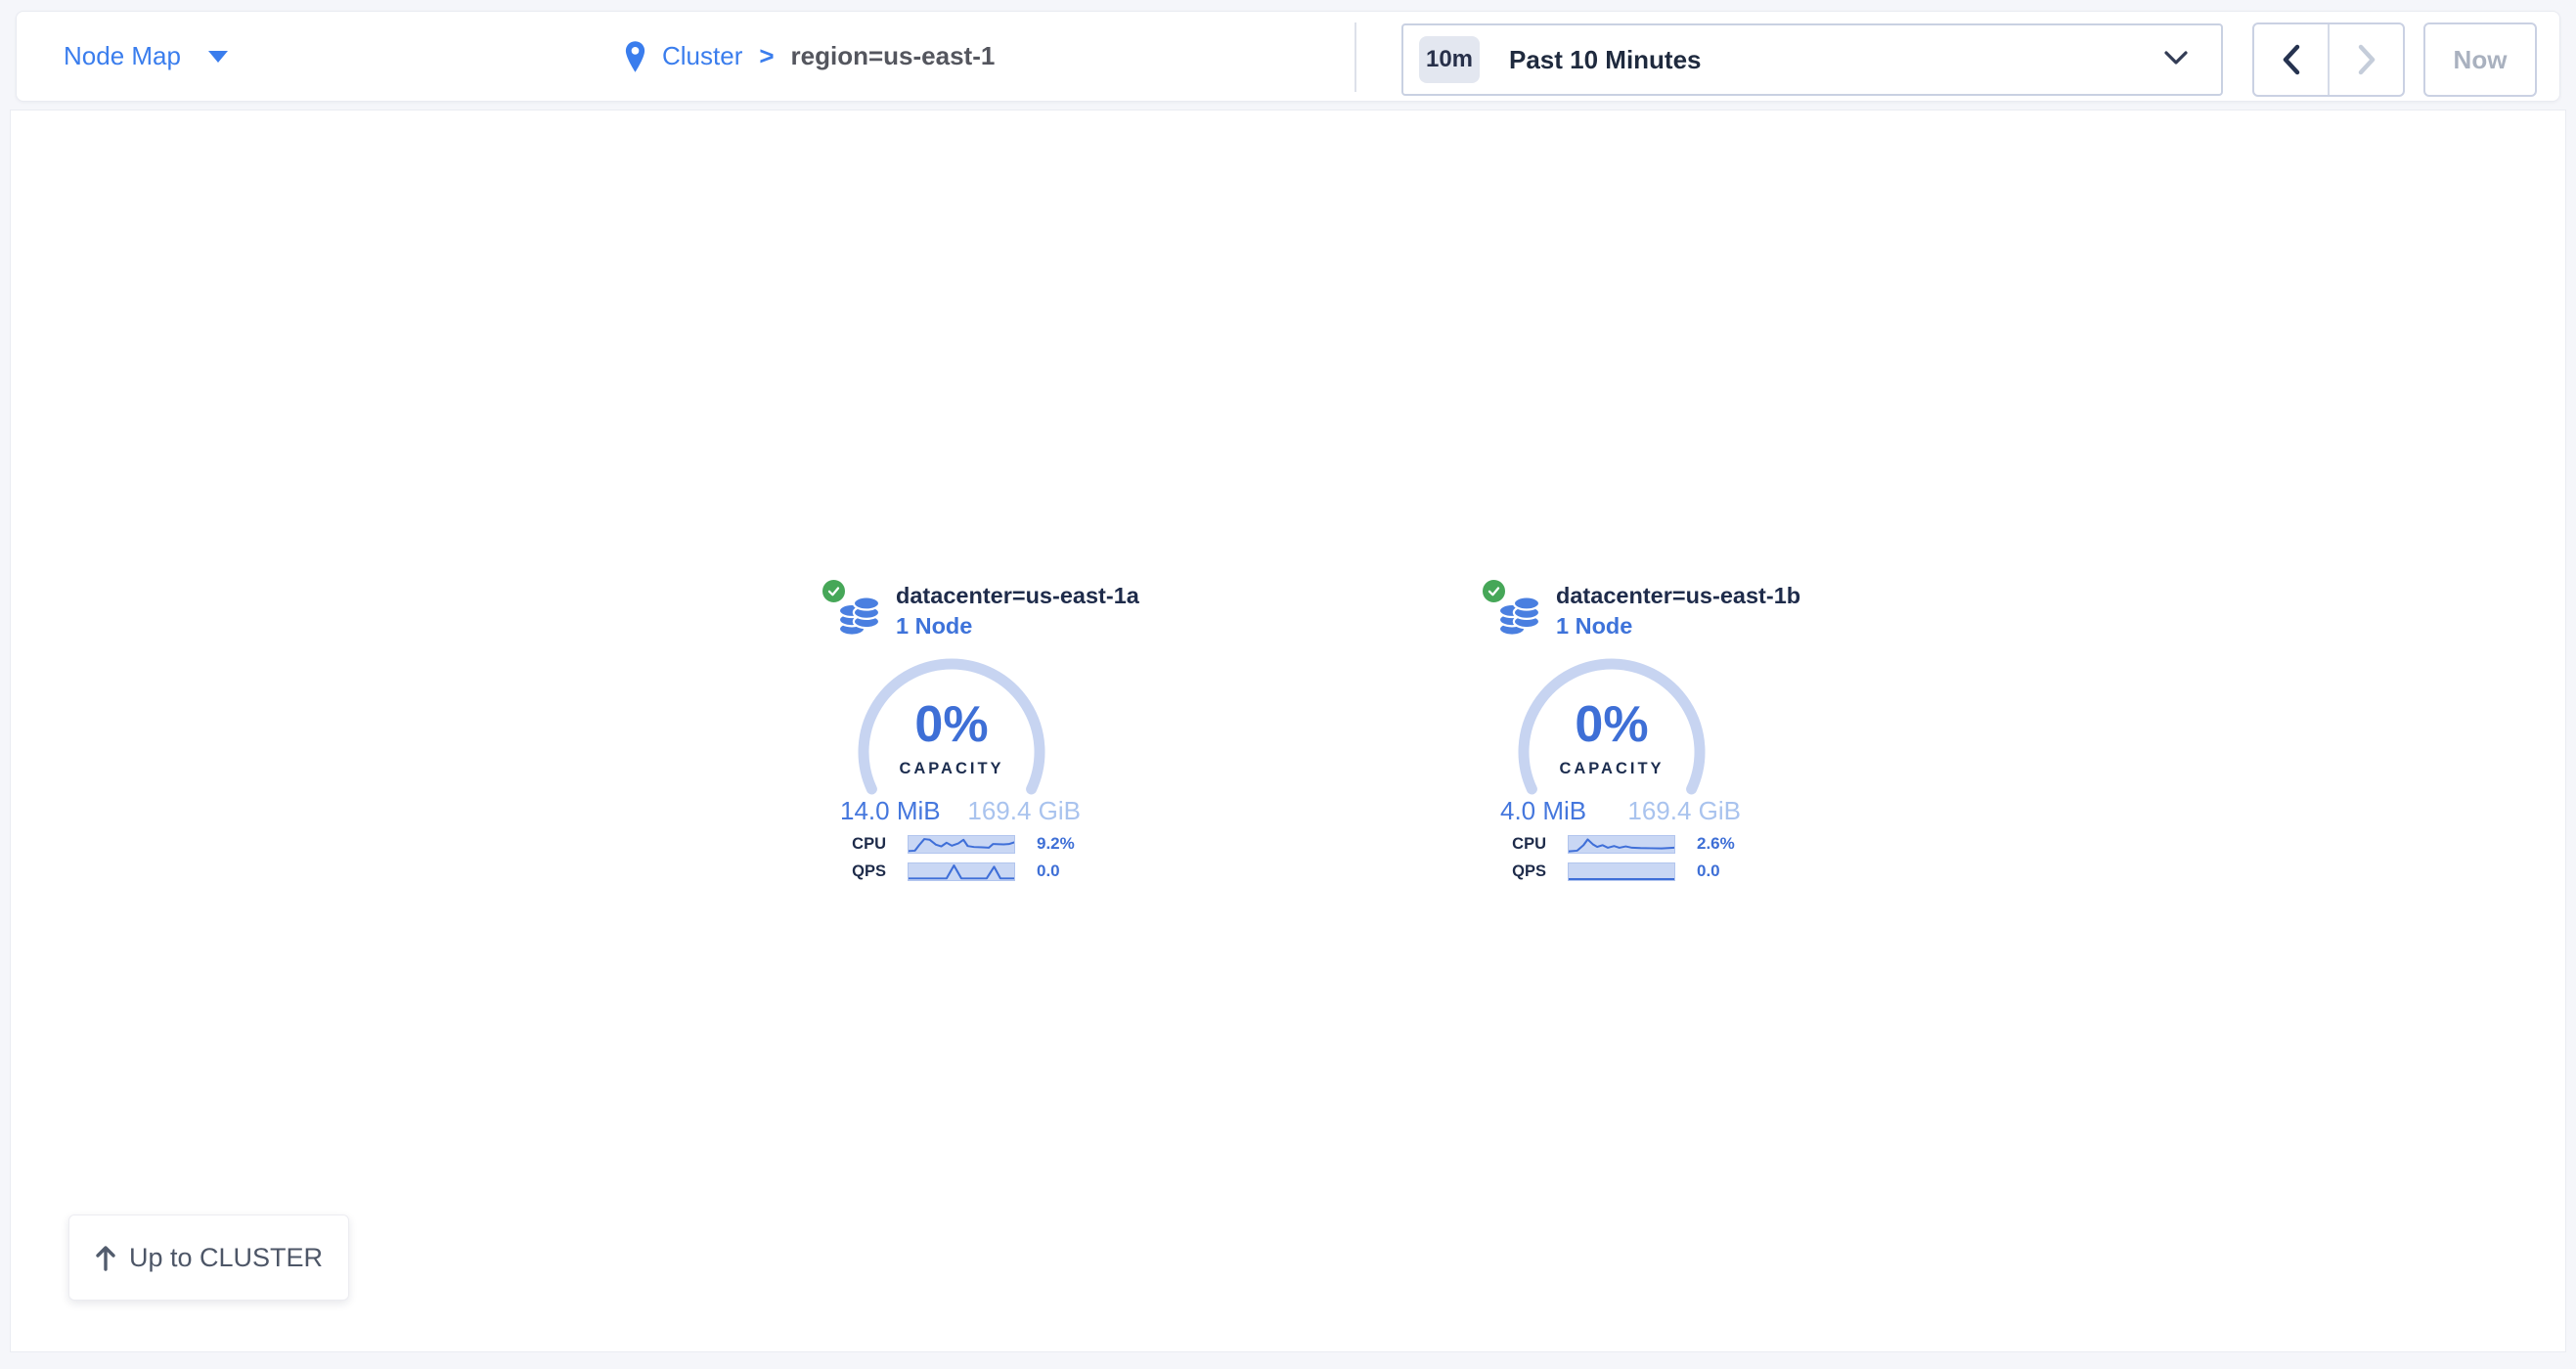 This screenshot has width=2576, height=1369. Describe the element at coordinates (1716, 844) in the screenshot. I see `cpu-value: 2.6%` at that location.